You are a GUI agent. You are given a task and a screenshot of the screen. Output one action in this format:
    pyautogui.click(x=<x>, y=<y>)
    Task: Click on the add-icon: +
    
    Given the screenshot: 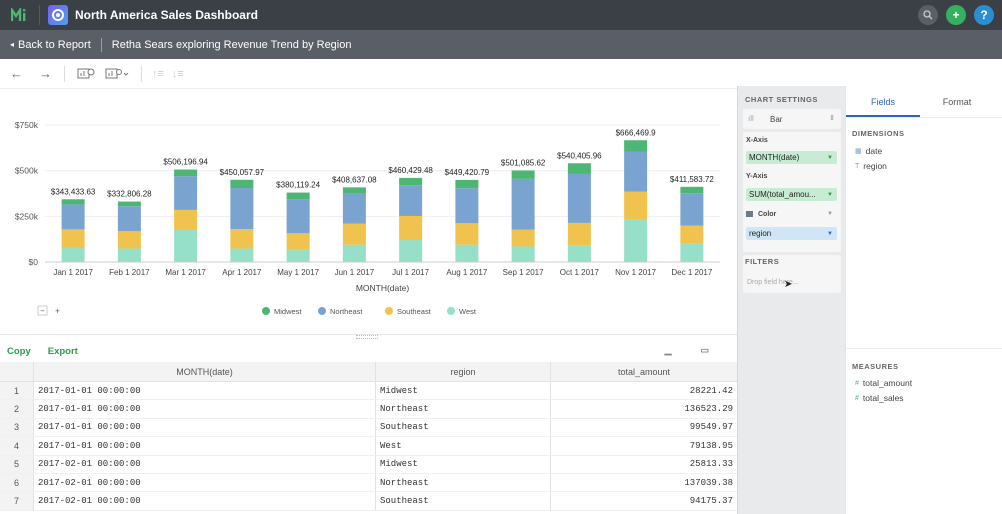 What is the action you would take?
    pyautogui.click(x=956, y=15)
    